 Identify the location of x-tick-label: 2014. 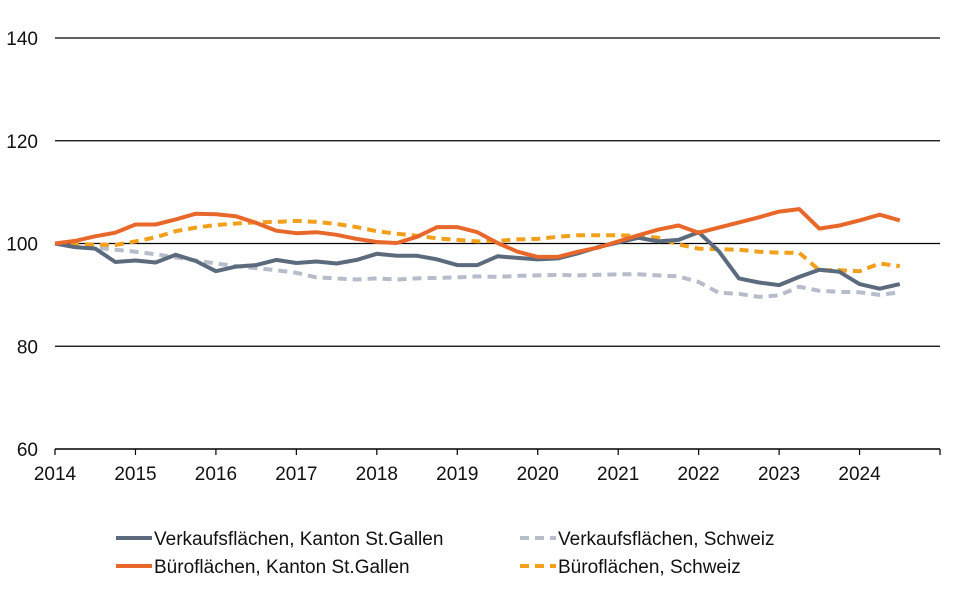
(55, 474).